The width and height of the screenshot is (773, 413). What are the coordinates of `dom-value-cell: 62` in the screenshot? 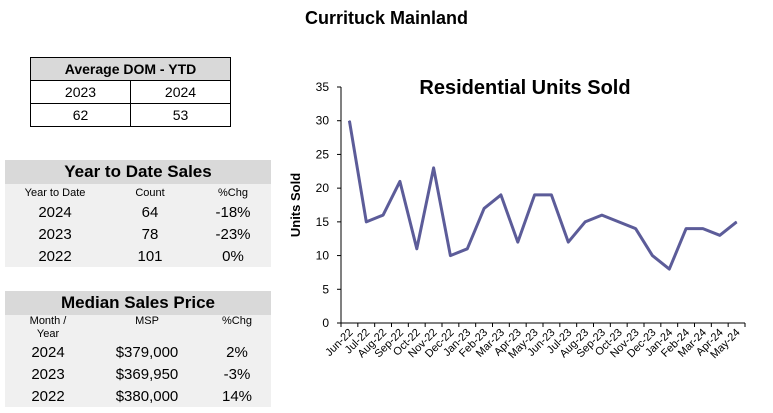 It's located at (80, 115).